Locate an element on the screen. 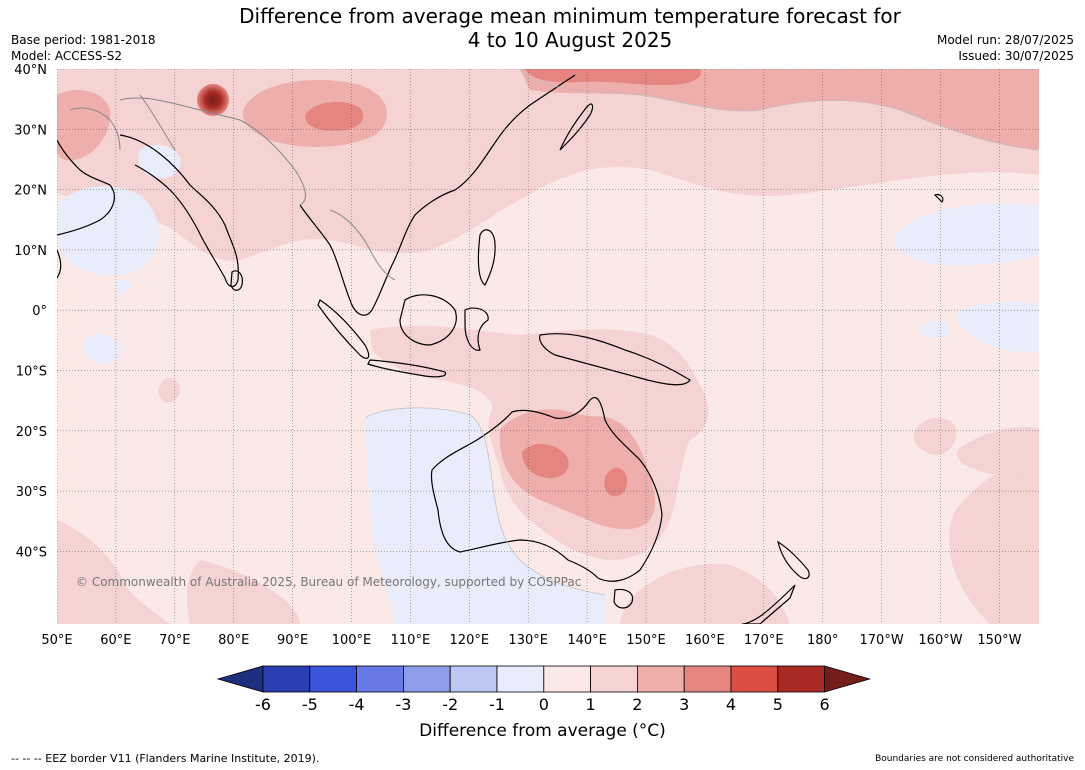 The image size is (1085, 770). colorbar-tick: 0 is located at coordinates (544, 704).